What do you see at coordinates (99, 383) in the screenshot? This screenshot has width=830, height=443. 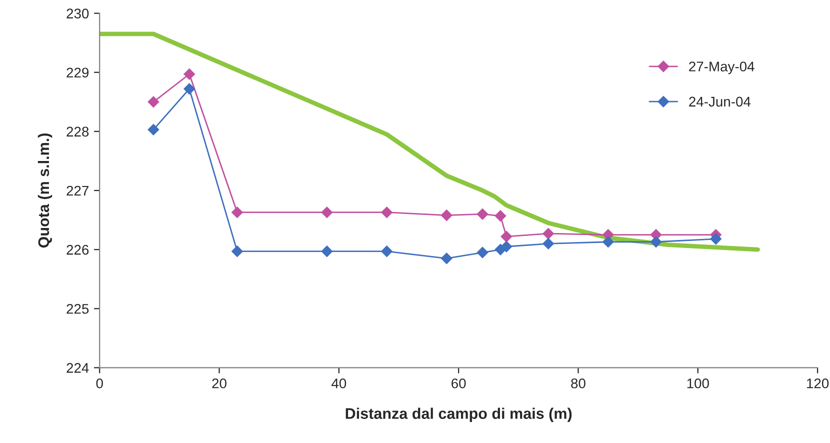 I see `x-tick-label: 0` at bounding box center [99, 383].